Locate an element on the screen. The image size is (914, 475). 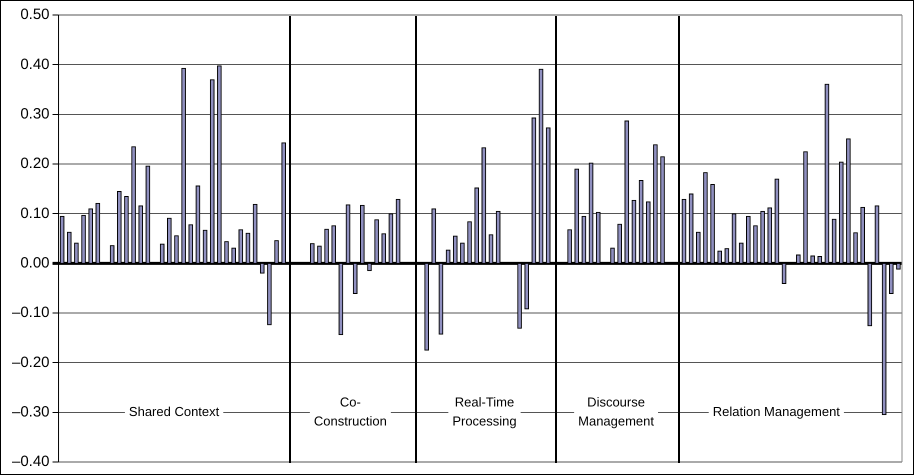
annotation: Co- Construction is located at coordinates (350, 411).